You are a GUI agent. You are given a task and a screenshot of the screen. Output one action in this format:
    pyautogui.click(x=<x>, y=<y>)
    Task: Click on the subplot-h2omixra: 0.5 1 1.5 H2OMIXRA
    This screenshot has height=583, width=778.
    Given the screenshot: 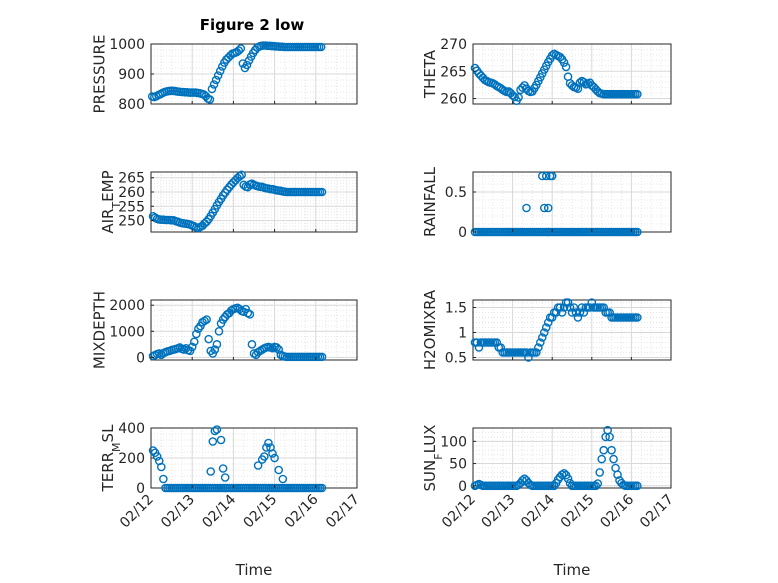 What is the action you would take?
    pyautogui.click(x=546, y=329)
    